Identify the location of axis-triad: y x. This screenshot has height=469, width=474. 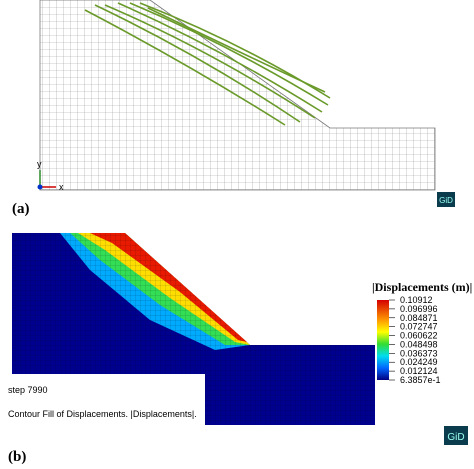
(50, 175).